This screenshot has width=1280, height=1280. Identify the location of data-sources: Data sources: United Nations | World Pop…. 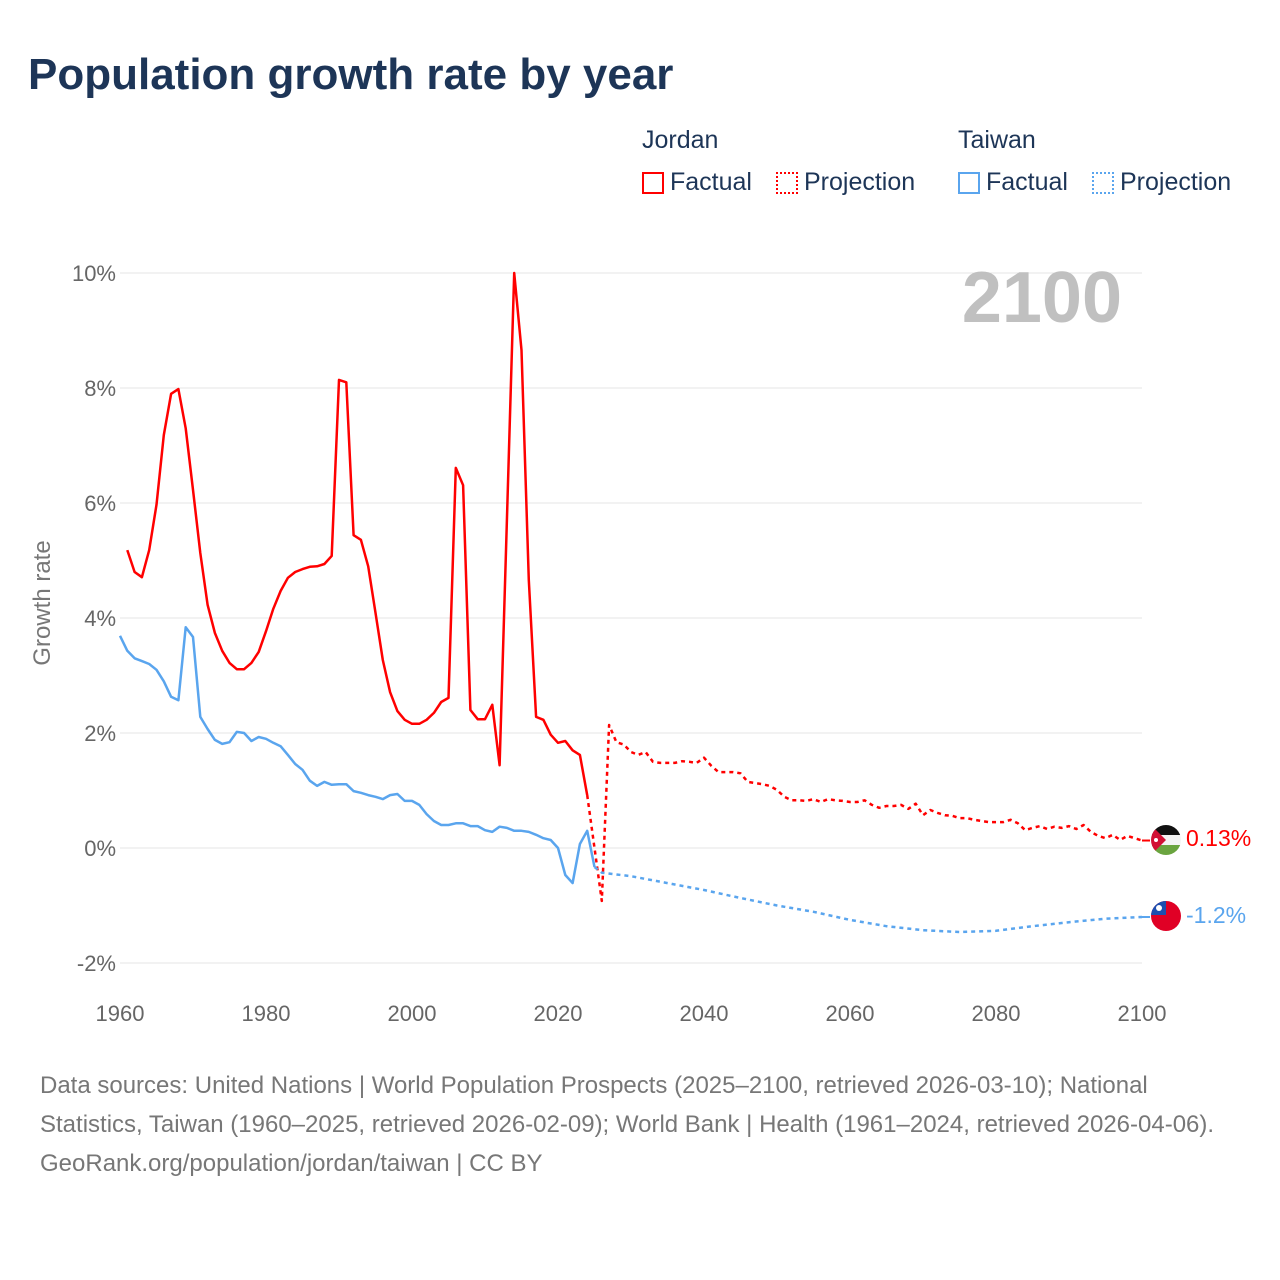
(627, 1105).